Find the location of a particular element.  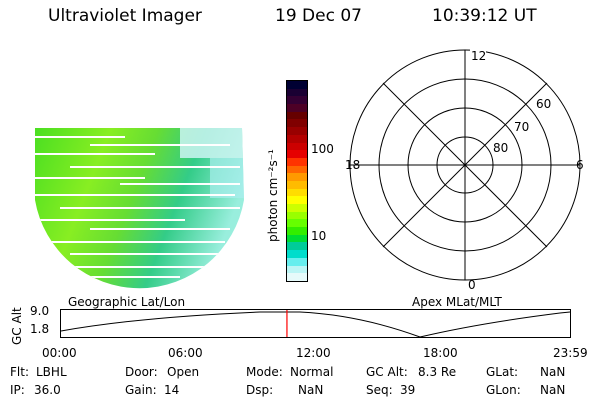

colorbar-tick-10: 10 is located at coordinates (319, 236).